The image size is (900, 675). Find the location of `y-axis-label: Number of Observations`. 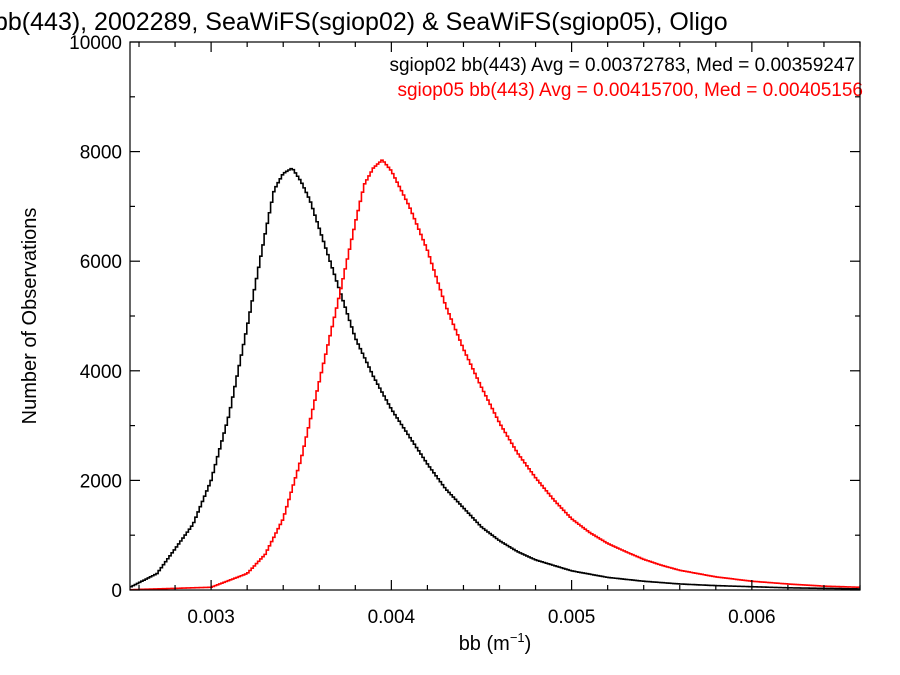

y-axis-label: Number of Observations is located at coordinates (30, 316).